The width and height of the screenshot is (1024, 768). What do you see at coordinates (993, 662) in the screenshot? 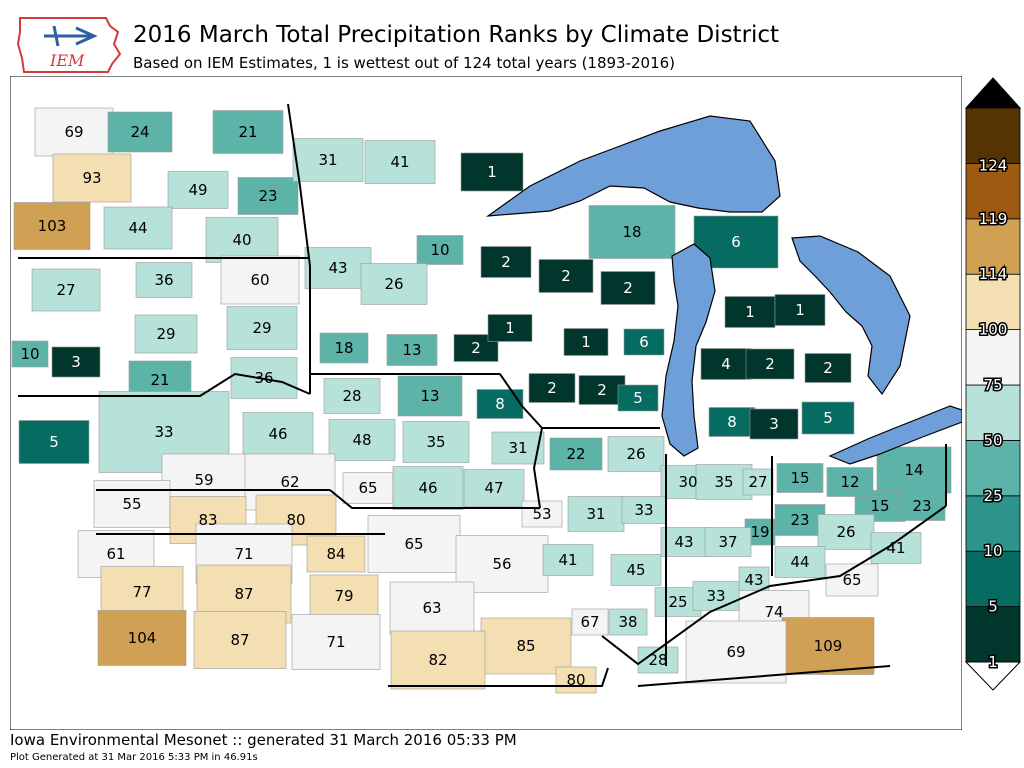
I see `colorbar-tick-label: 1` at bounding box center [993, 662].